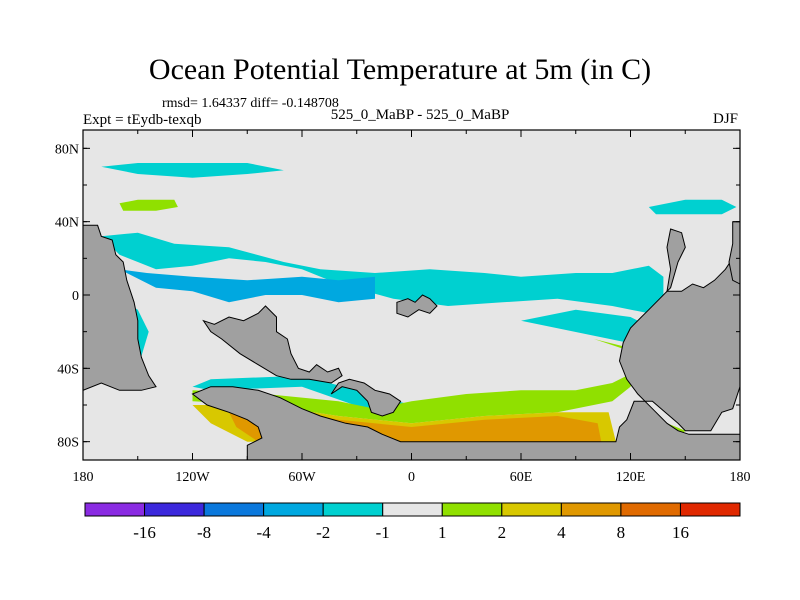 Image resolution: width=800 pixels, height=600 pixels. What do you see at coordinates (725, 119) in the screenshot?
I see `season-label: DJF` at bounding box center [725, 119].